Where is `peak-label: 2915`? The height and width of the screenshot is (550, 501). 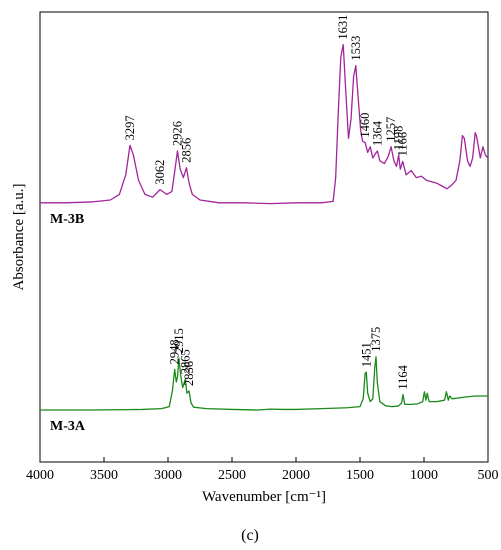 peak-label: 2915 is located at coordinates (179, 340).